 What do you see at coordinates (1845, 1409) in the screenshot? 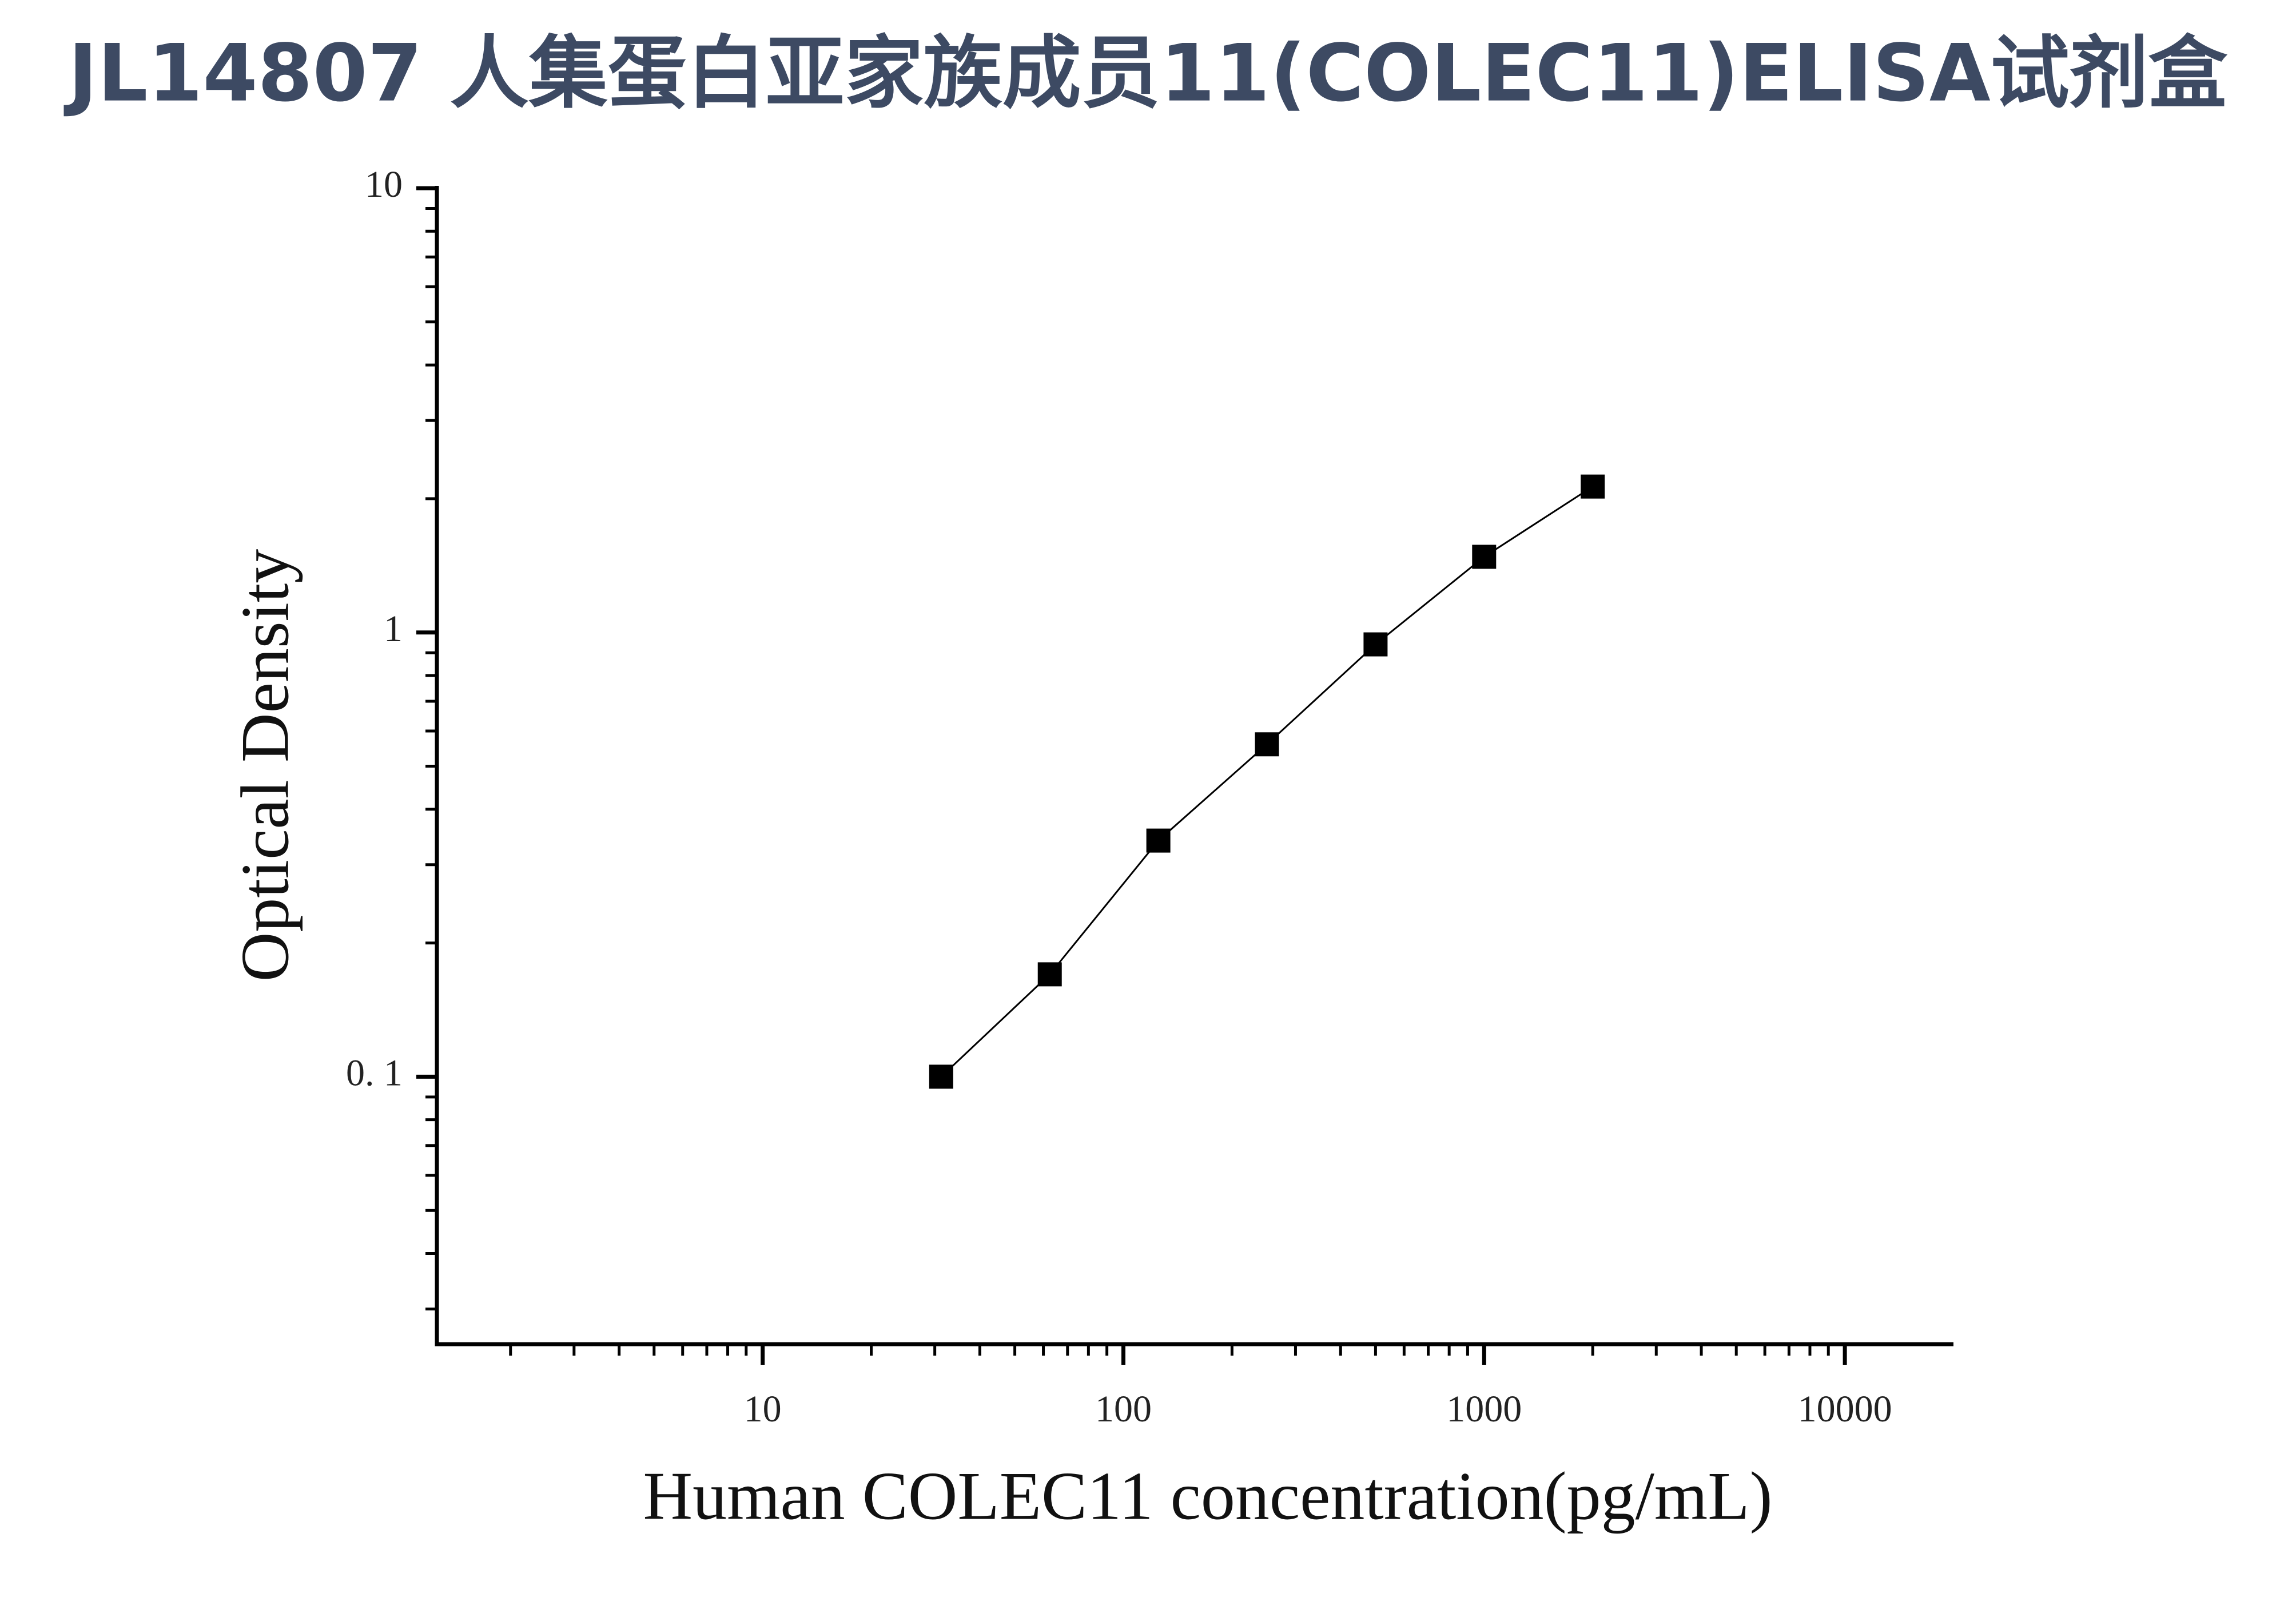
I see `x-tick-label: 10000` at bounding box center [1845, 1409].